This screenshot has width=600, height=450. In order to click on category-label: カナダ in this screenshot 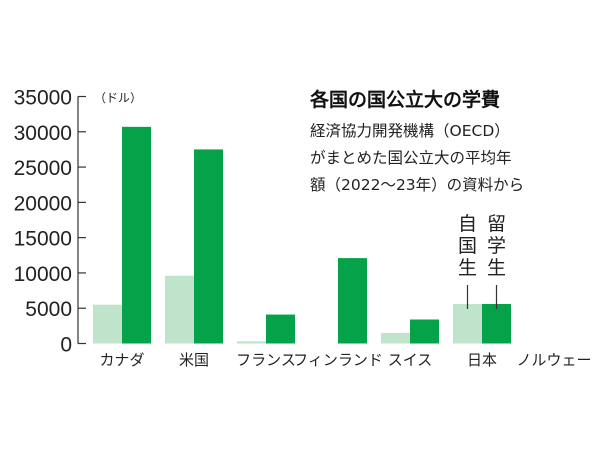, I will do `click(121, 360)`.